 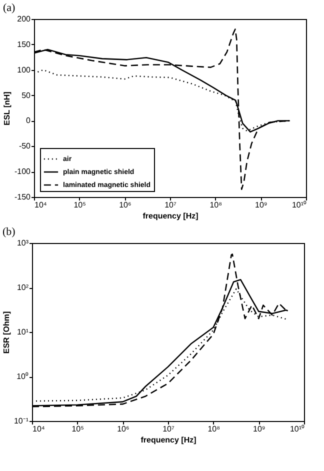 What do you see at coordinates (23, 197) in the screenshot?
I see `y-tick-label: -150` at bounding box center [23, 197].